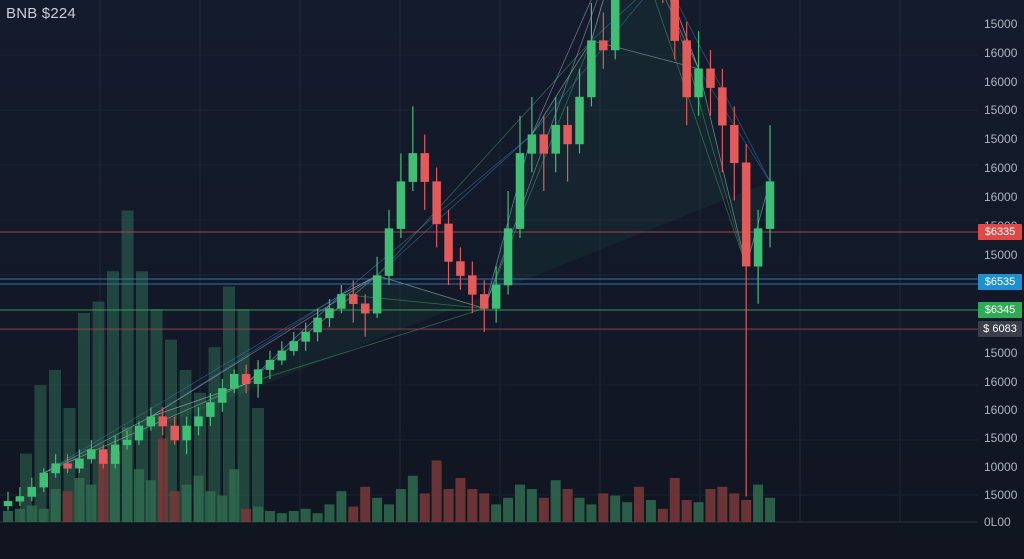  Describe the element at coordinates (1000, 329) in the screenshot. I see `price-level-tag: $ 6083` at that location.